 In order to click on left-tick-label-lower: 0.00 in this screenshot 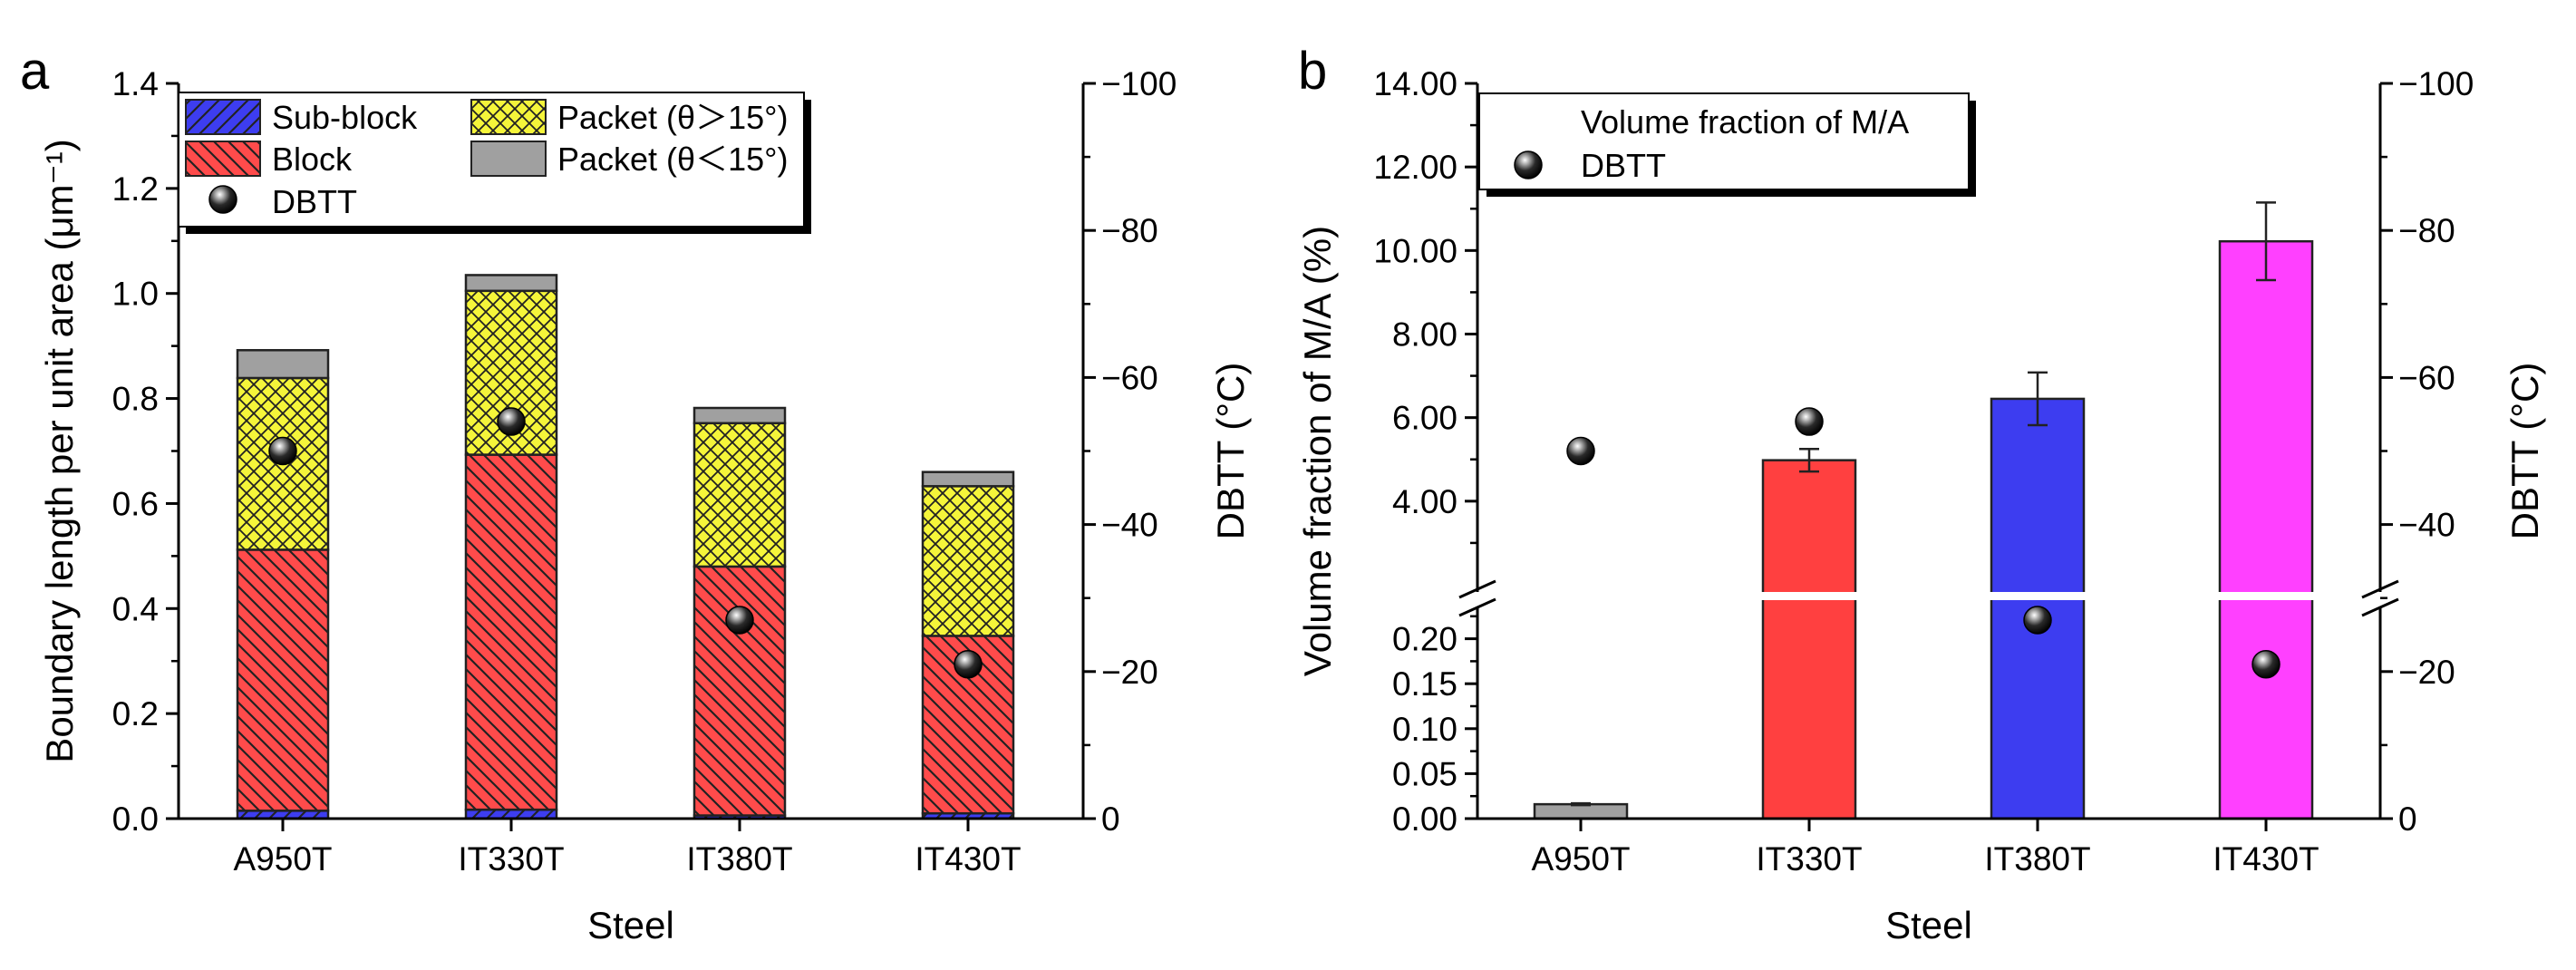, I will do `click(1424, 819)`.